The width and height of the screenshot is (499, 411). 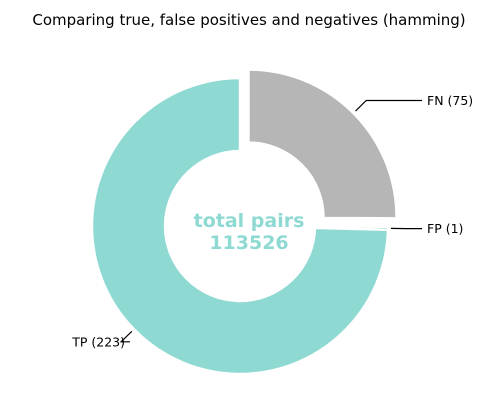 What do you see at coordinates (445, 228) in the screenshot?
I see `slice-label-fp: FP (1)` at bounding box center [445, 228].